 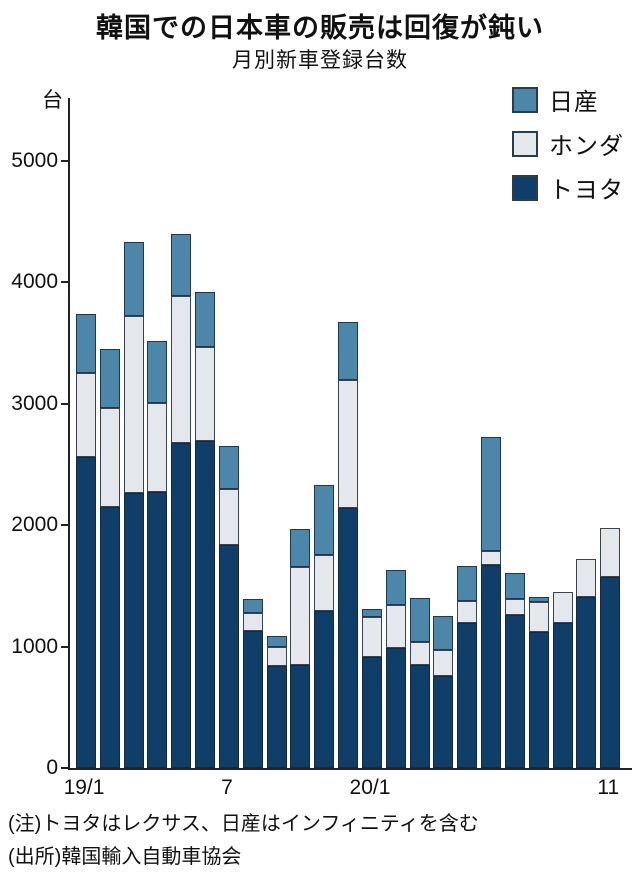 What do you see at coordinates (133, 630) in the screenshot?
I see `bar-segment-トヨタ-19/3` at bounding box center [133, 630].